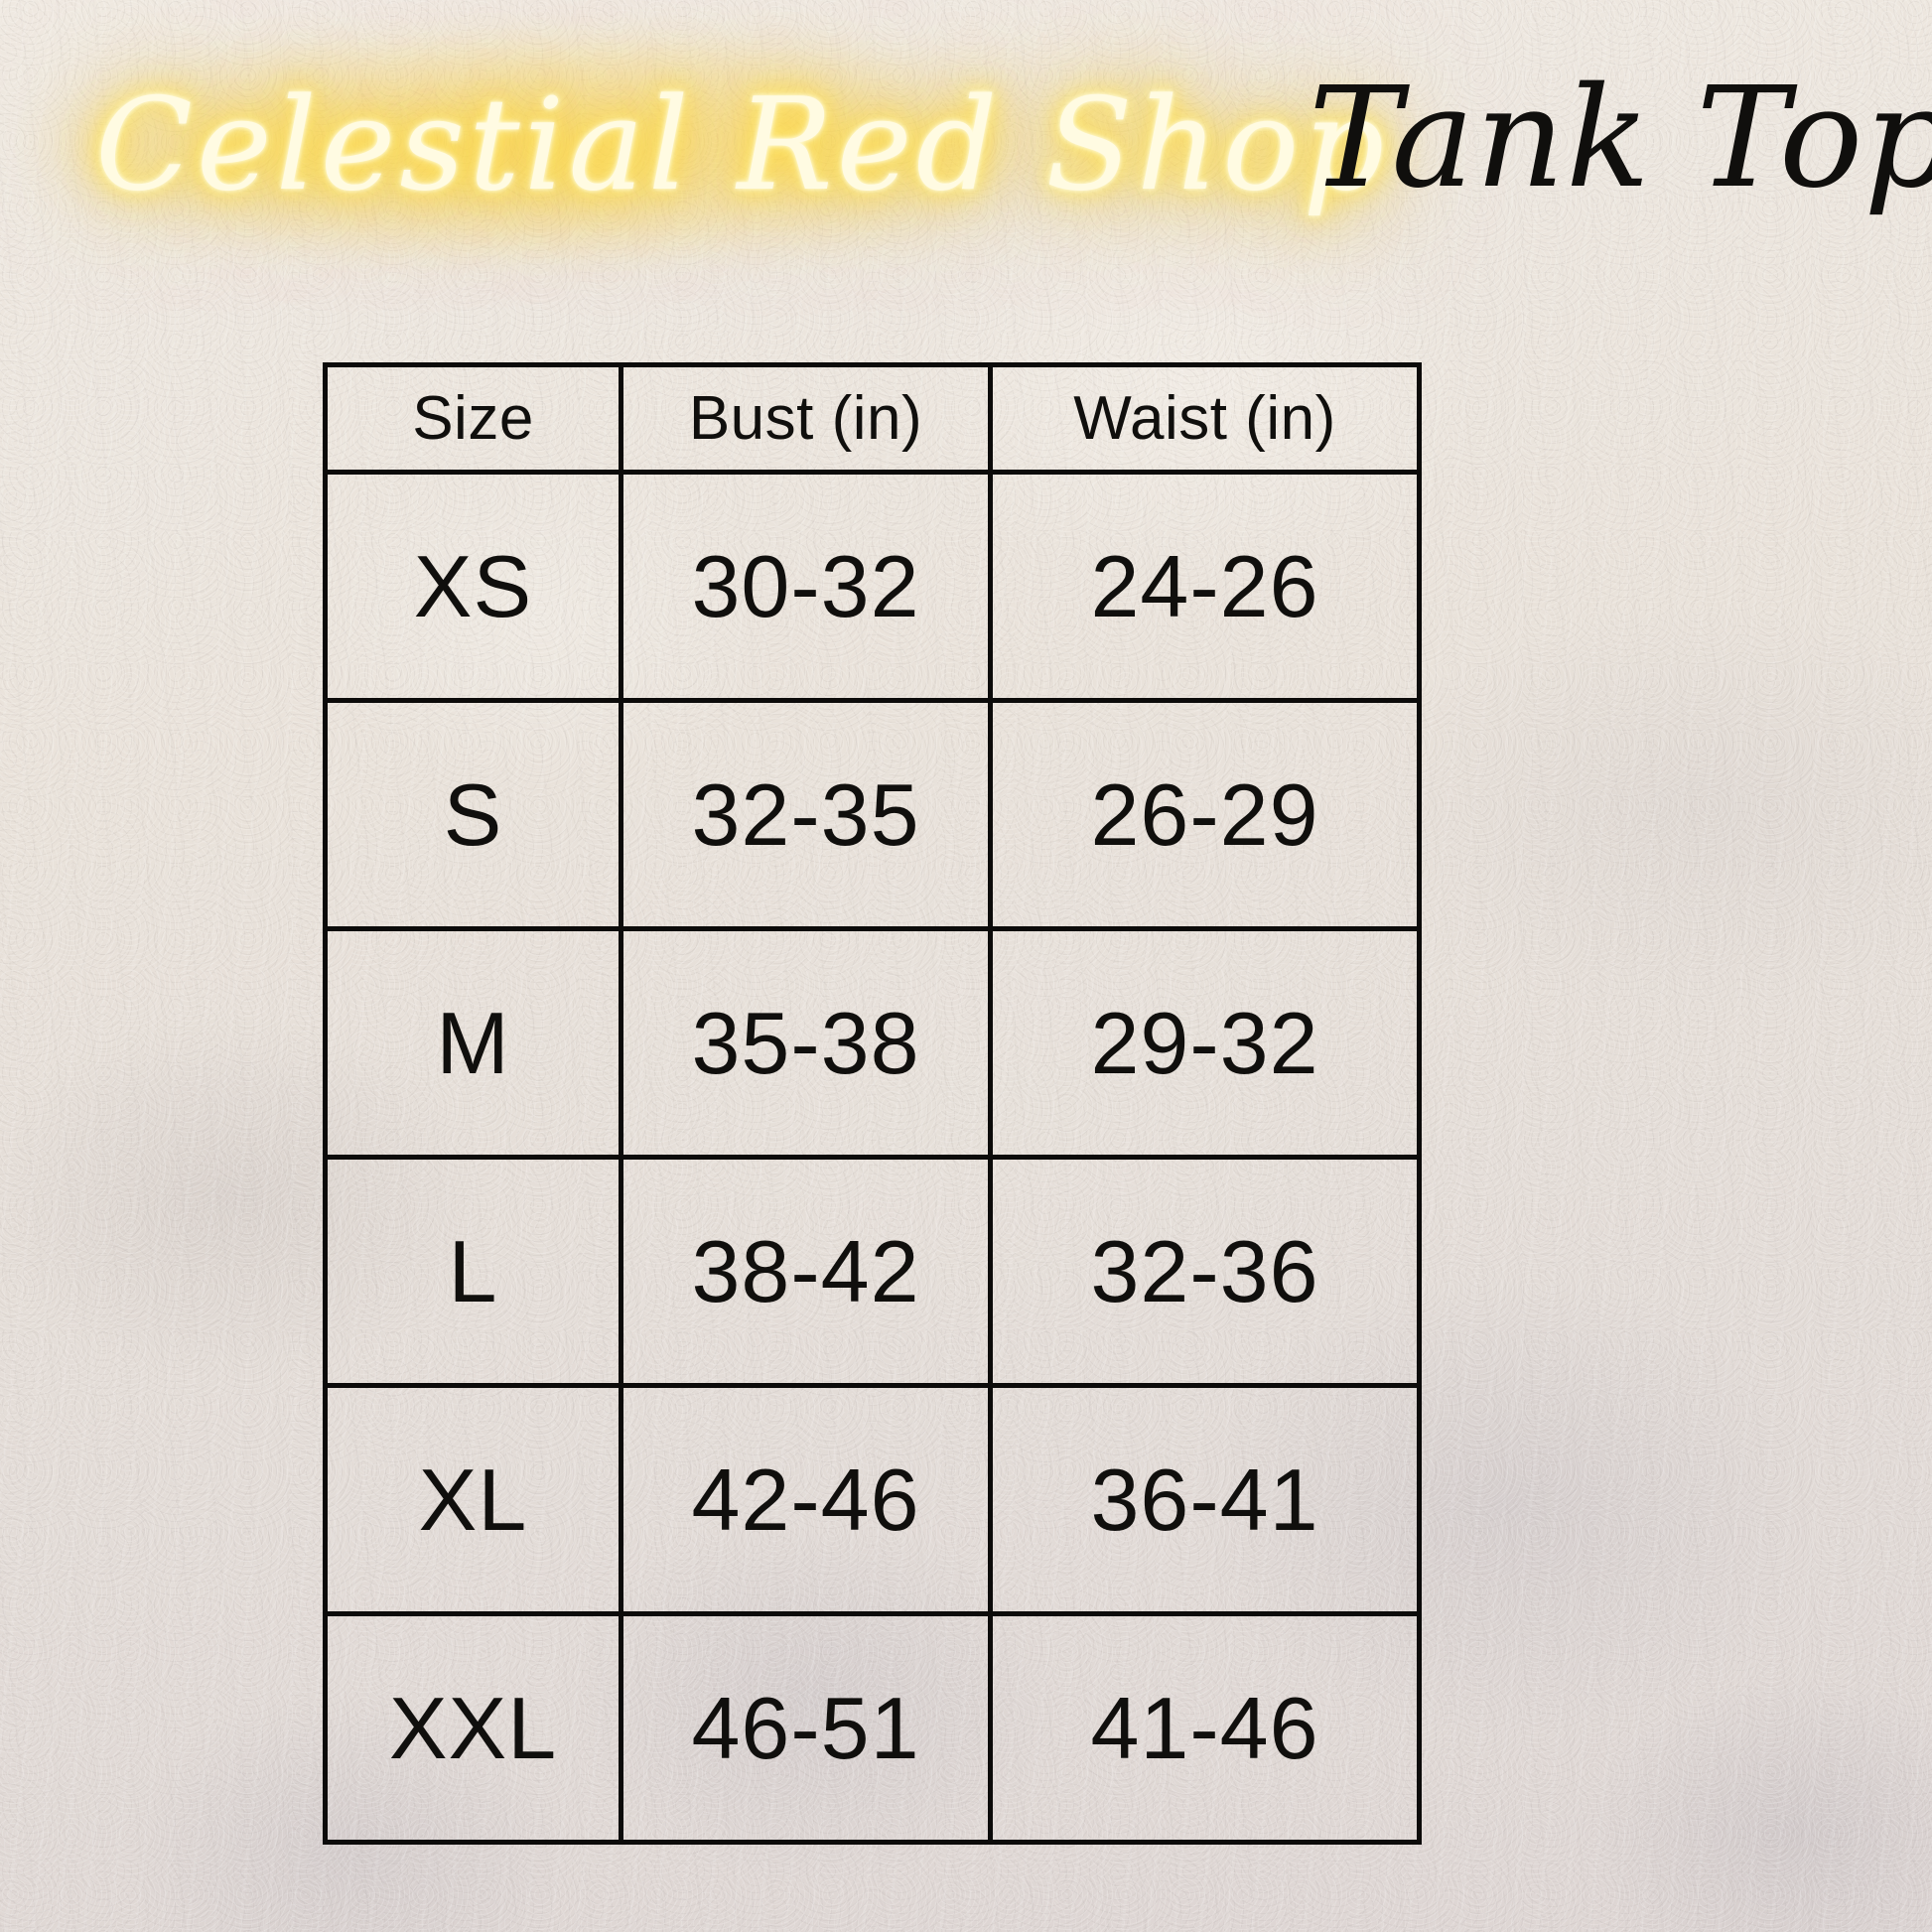 The height and width of the screenshot is (1932, 1932). What do you see at coordinates (1205, 1728) in the screenshot?
I see `cell-waist: 41-46` at bounding box center [1205, 1728].